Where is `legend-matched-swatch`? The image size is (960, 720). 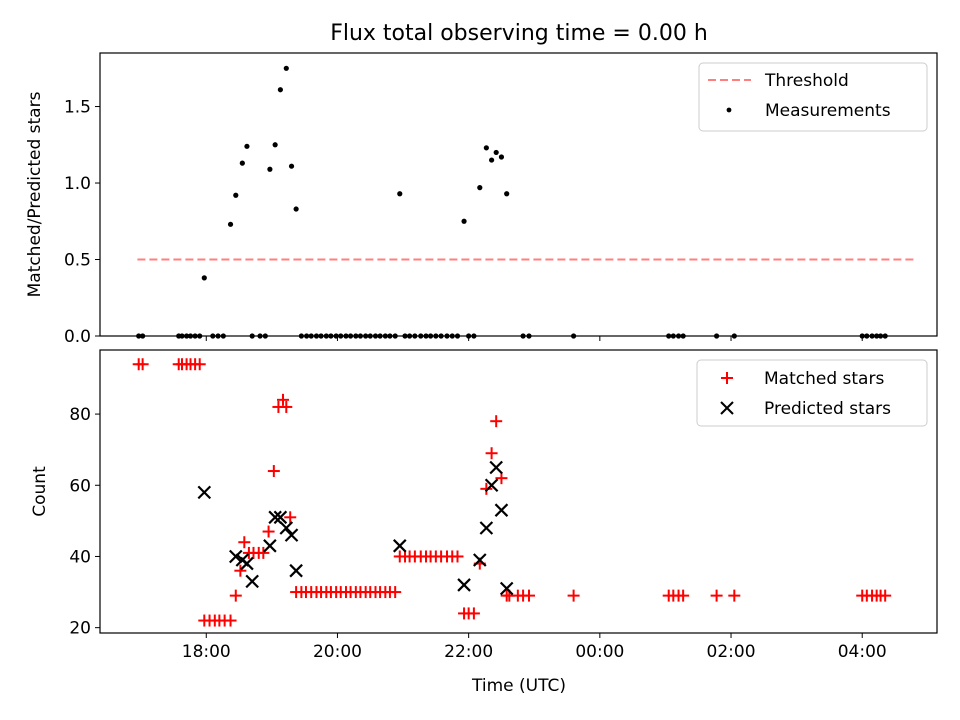 legend-matched-swatch is located at coordinates (727, 378).